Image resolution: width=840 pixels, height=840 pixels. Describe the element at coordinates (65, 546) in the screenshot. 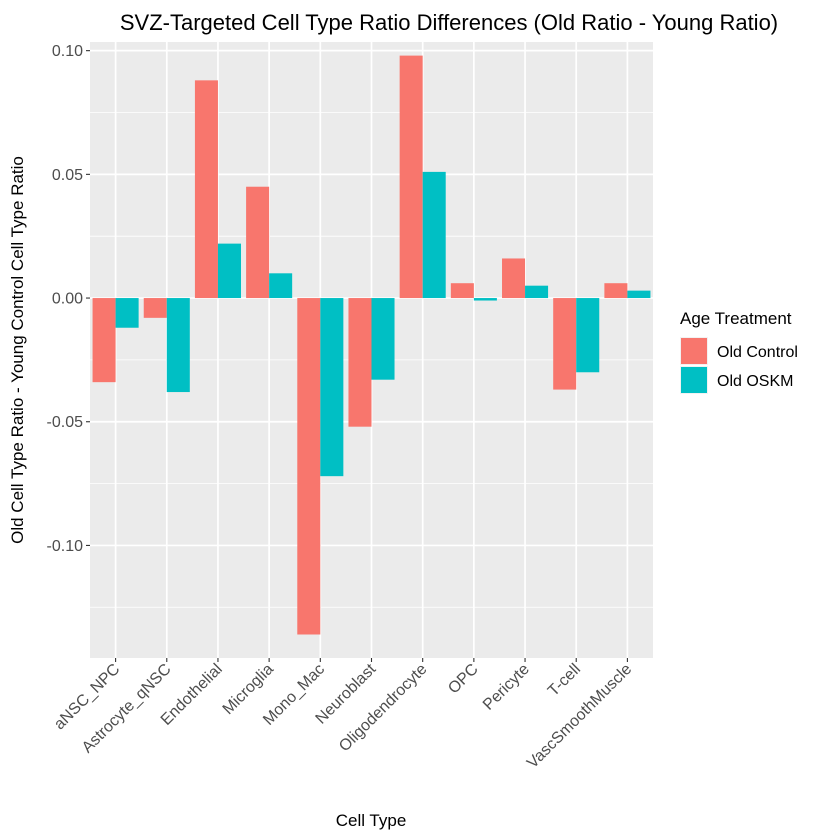

I see `y-tick-label: -0.10` at that location.